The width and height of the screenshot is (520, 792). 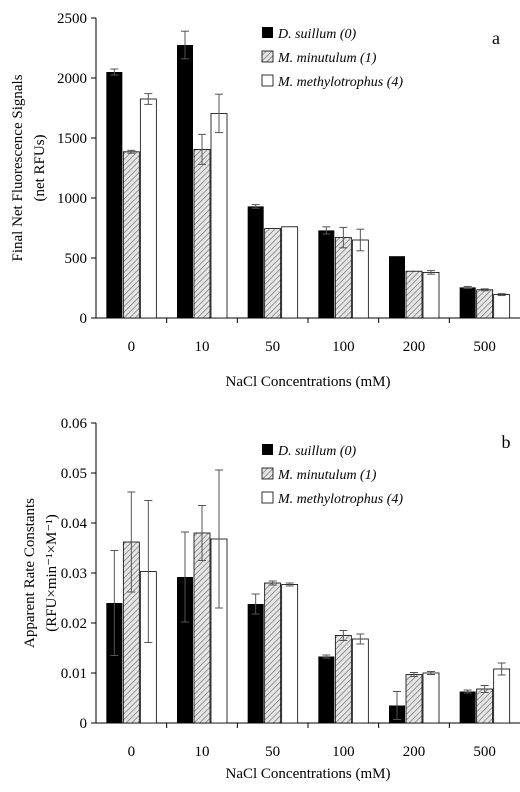 What do you see at coordinates (496, 38) in the screenshot?
I see `panel-letter: a` at bounding box center [496, 38].